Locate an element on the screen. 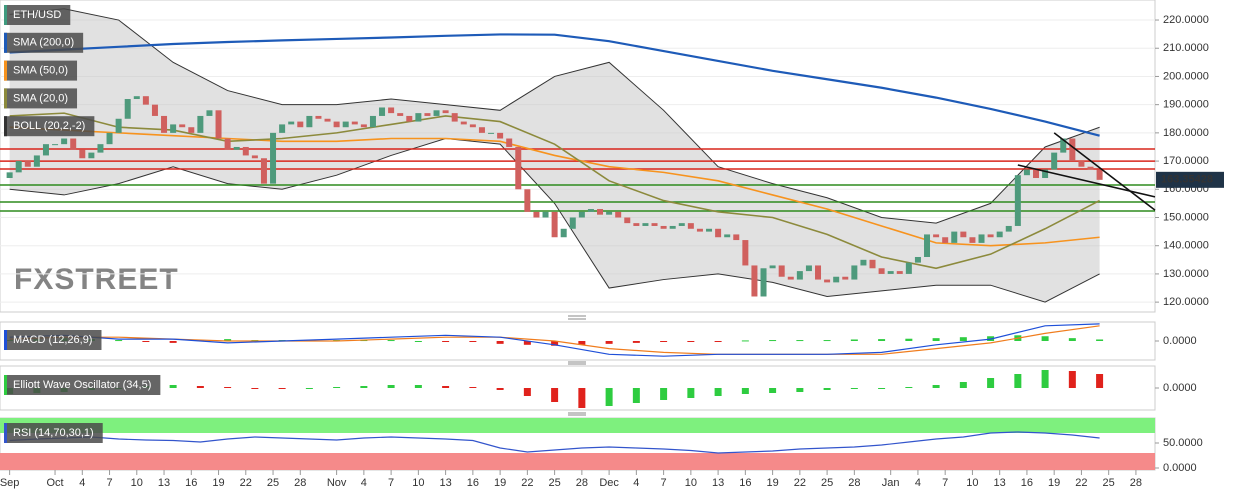 This screenshot has width=1244, height=496. y-tick-label: 180.0000 is located at coordinates (1186, 133).